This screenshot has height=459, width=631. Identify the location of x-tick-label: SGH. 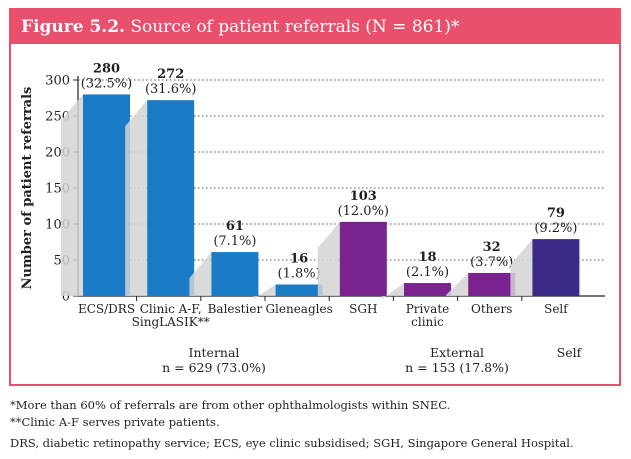
(363, 309).